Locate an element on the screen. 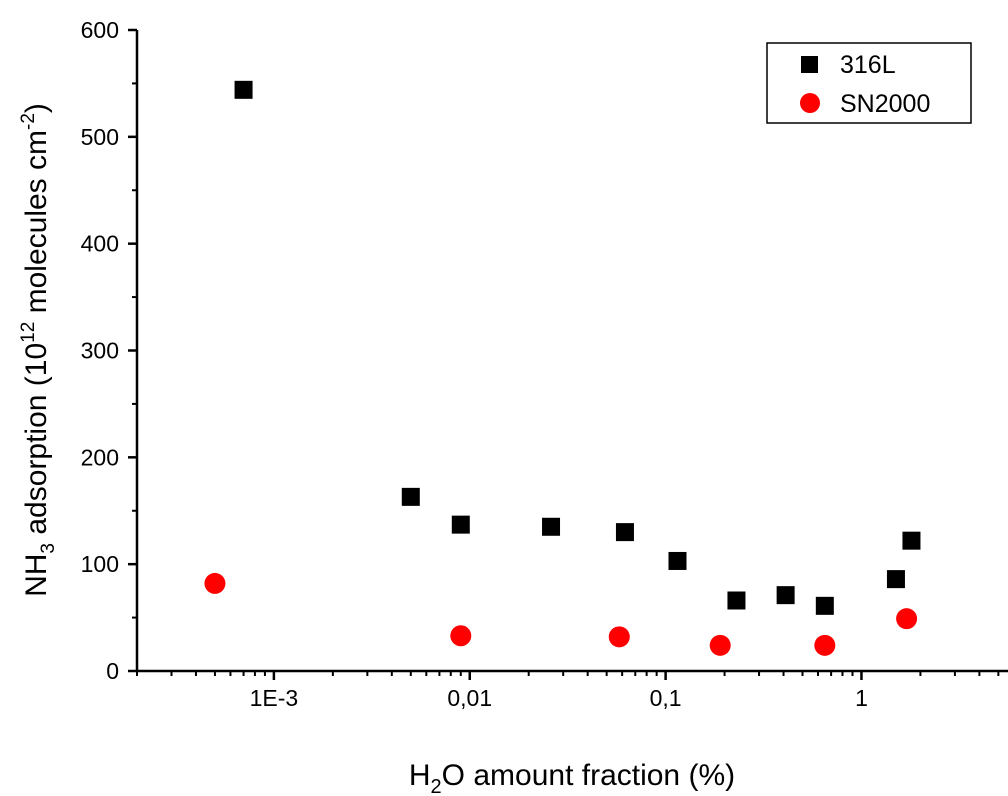  x-tick-label: 1 is located at coordinates (861, 698).